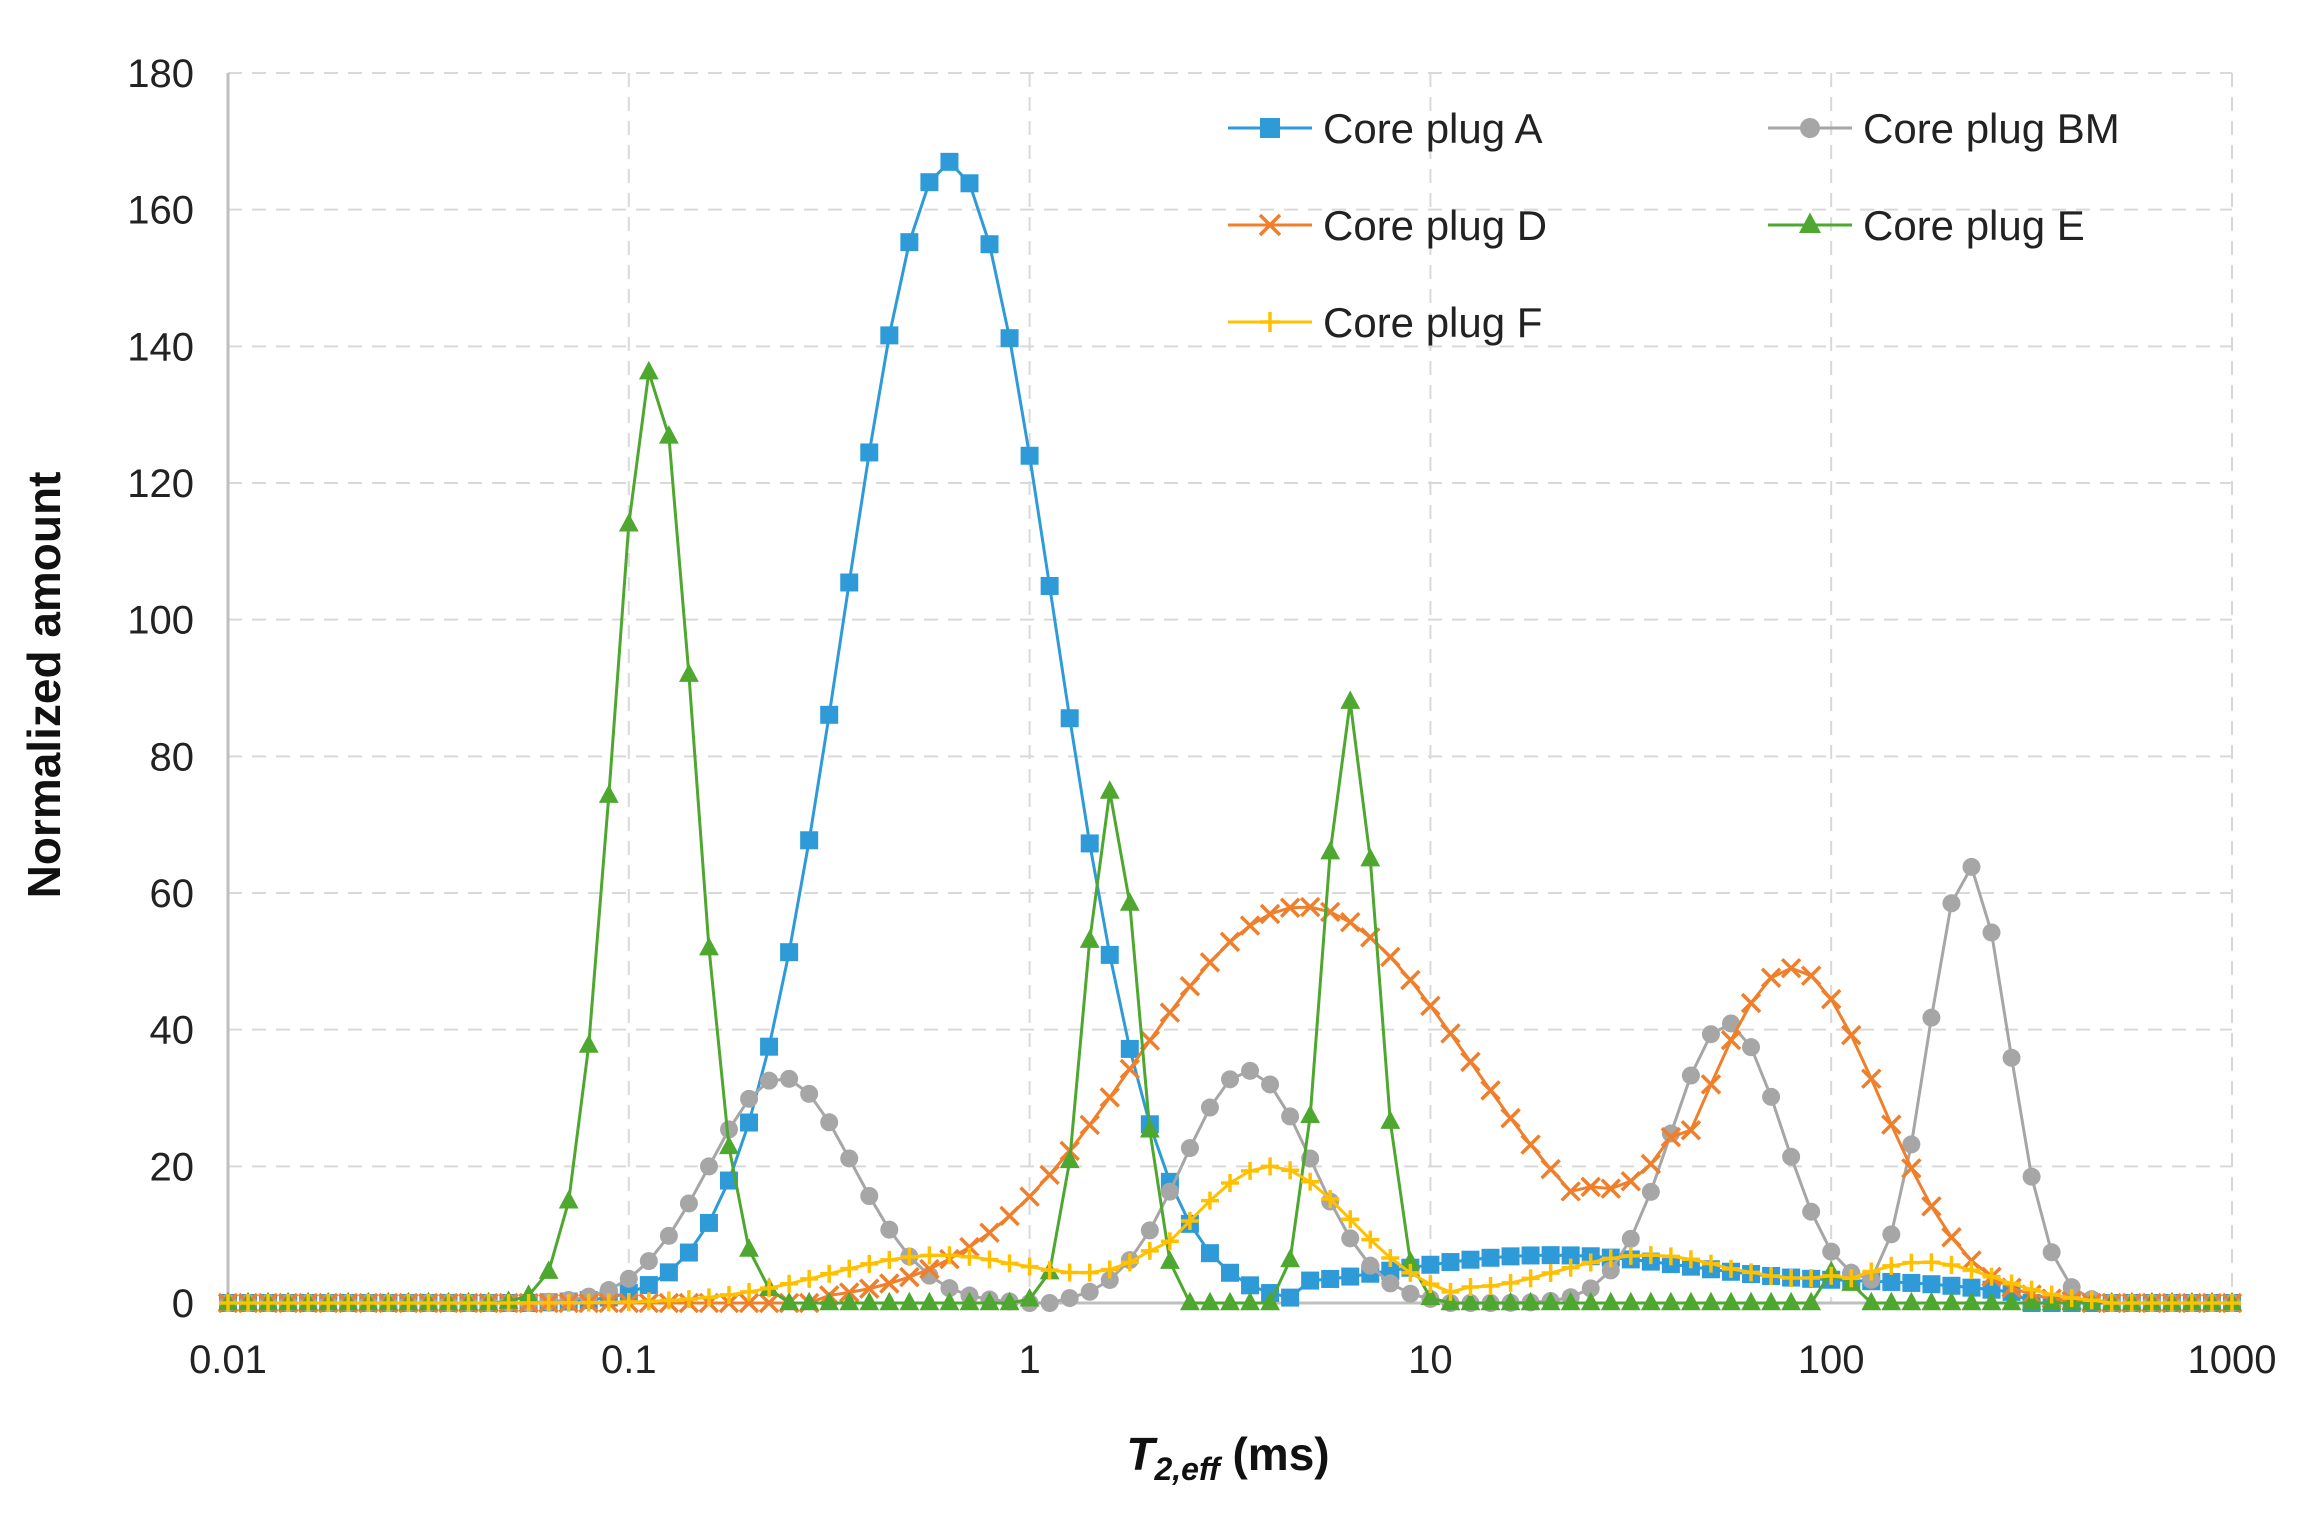 The width and height of the screenshot is (2304, 1536). What do you see at coordinates (183, 1304) in the screenshot?
I see `y-tick-label: 0` at bounding box center [183, 1304].